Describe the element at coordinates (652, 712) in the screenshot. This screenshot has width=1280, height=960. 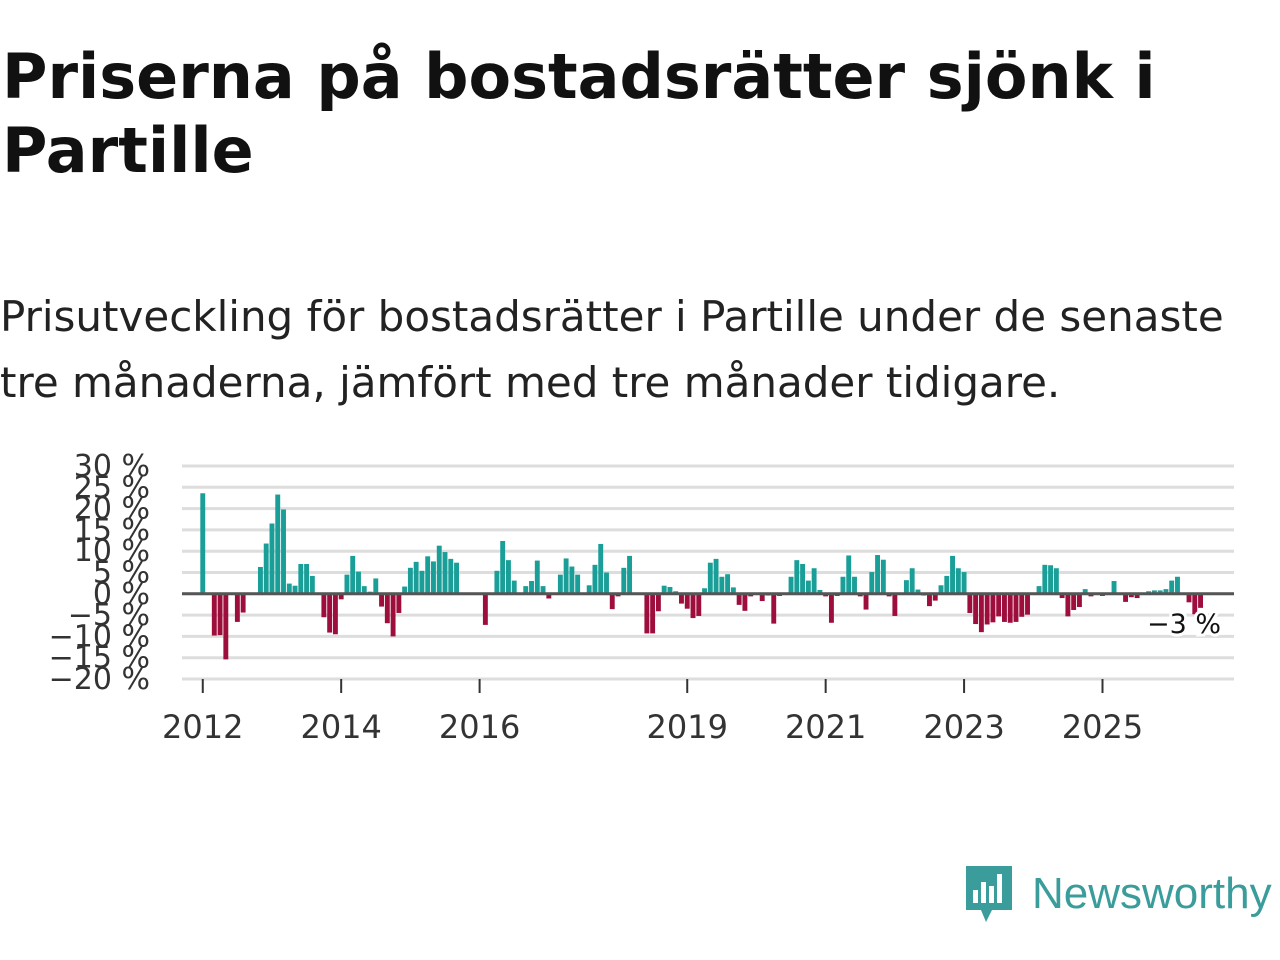
I see `x-axis: 2012 2014 2016 2019 2021 2023 2025` at that location.